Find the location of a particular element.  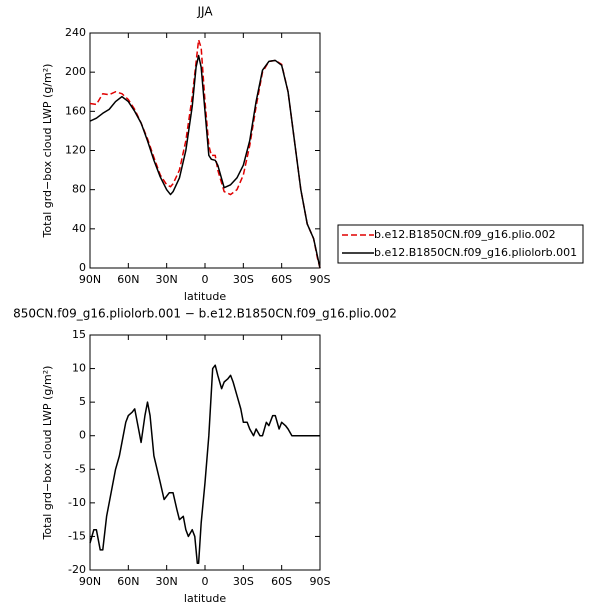

y-tick-label: 200 is located at coordinates (75, 71).